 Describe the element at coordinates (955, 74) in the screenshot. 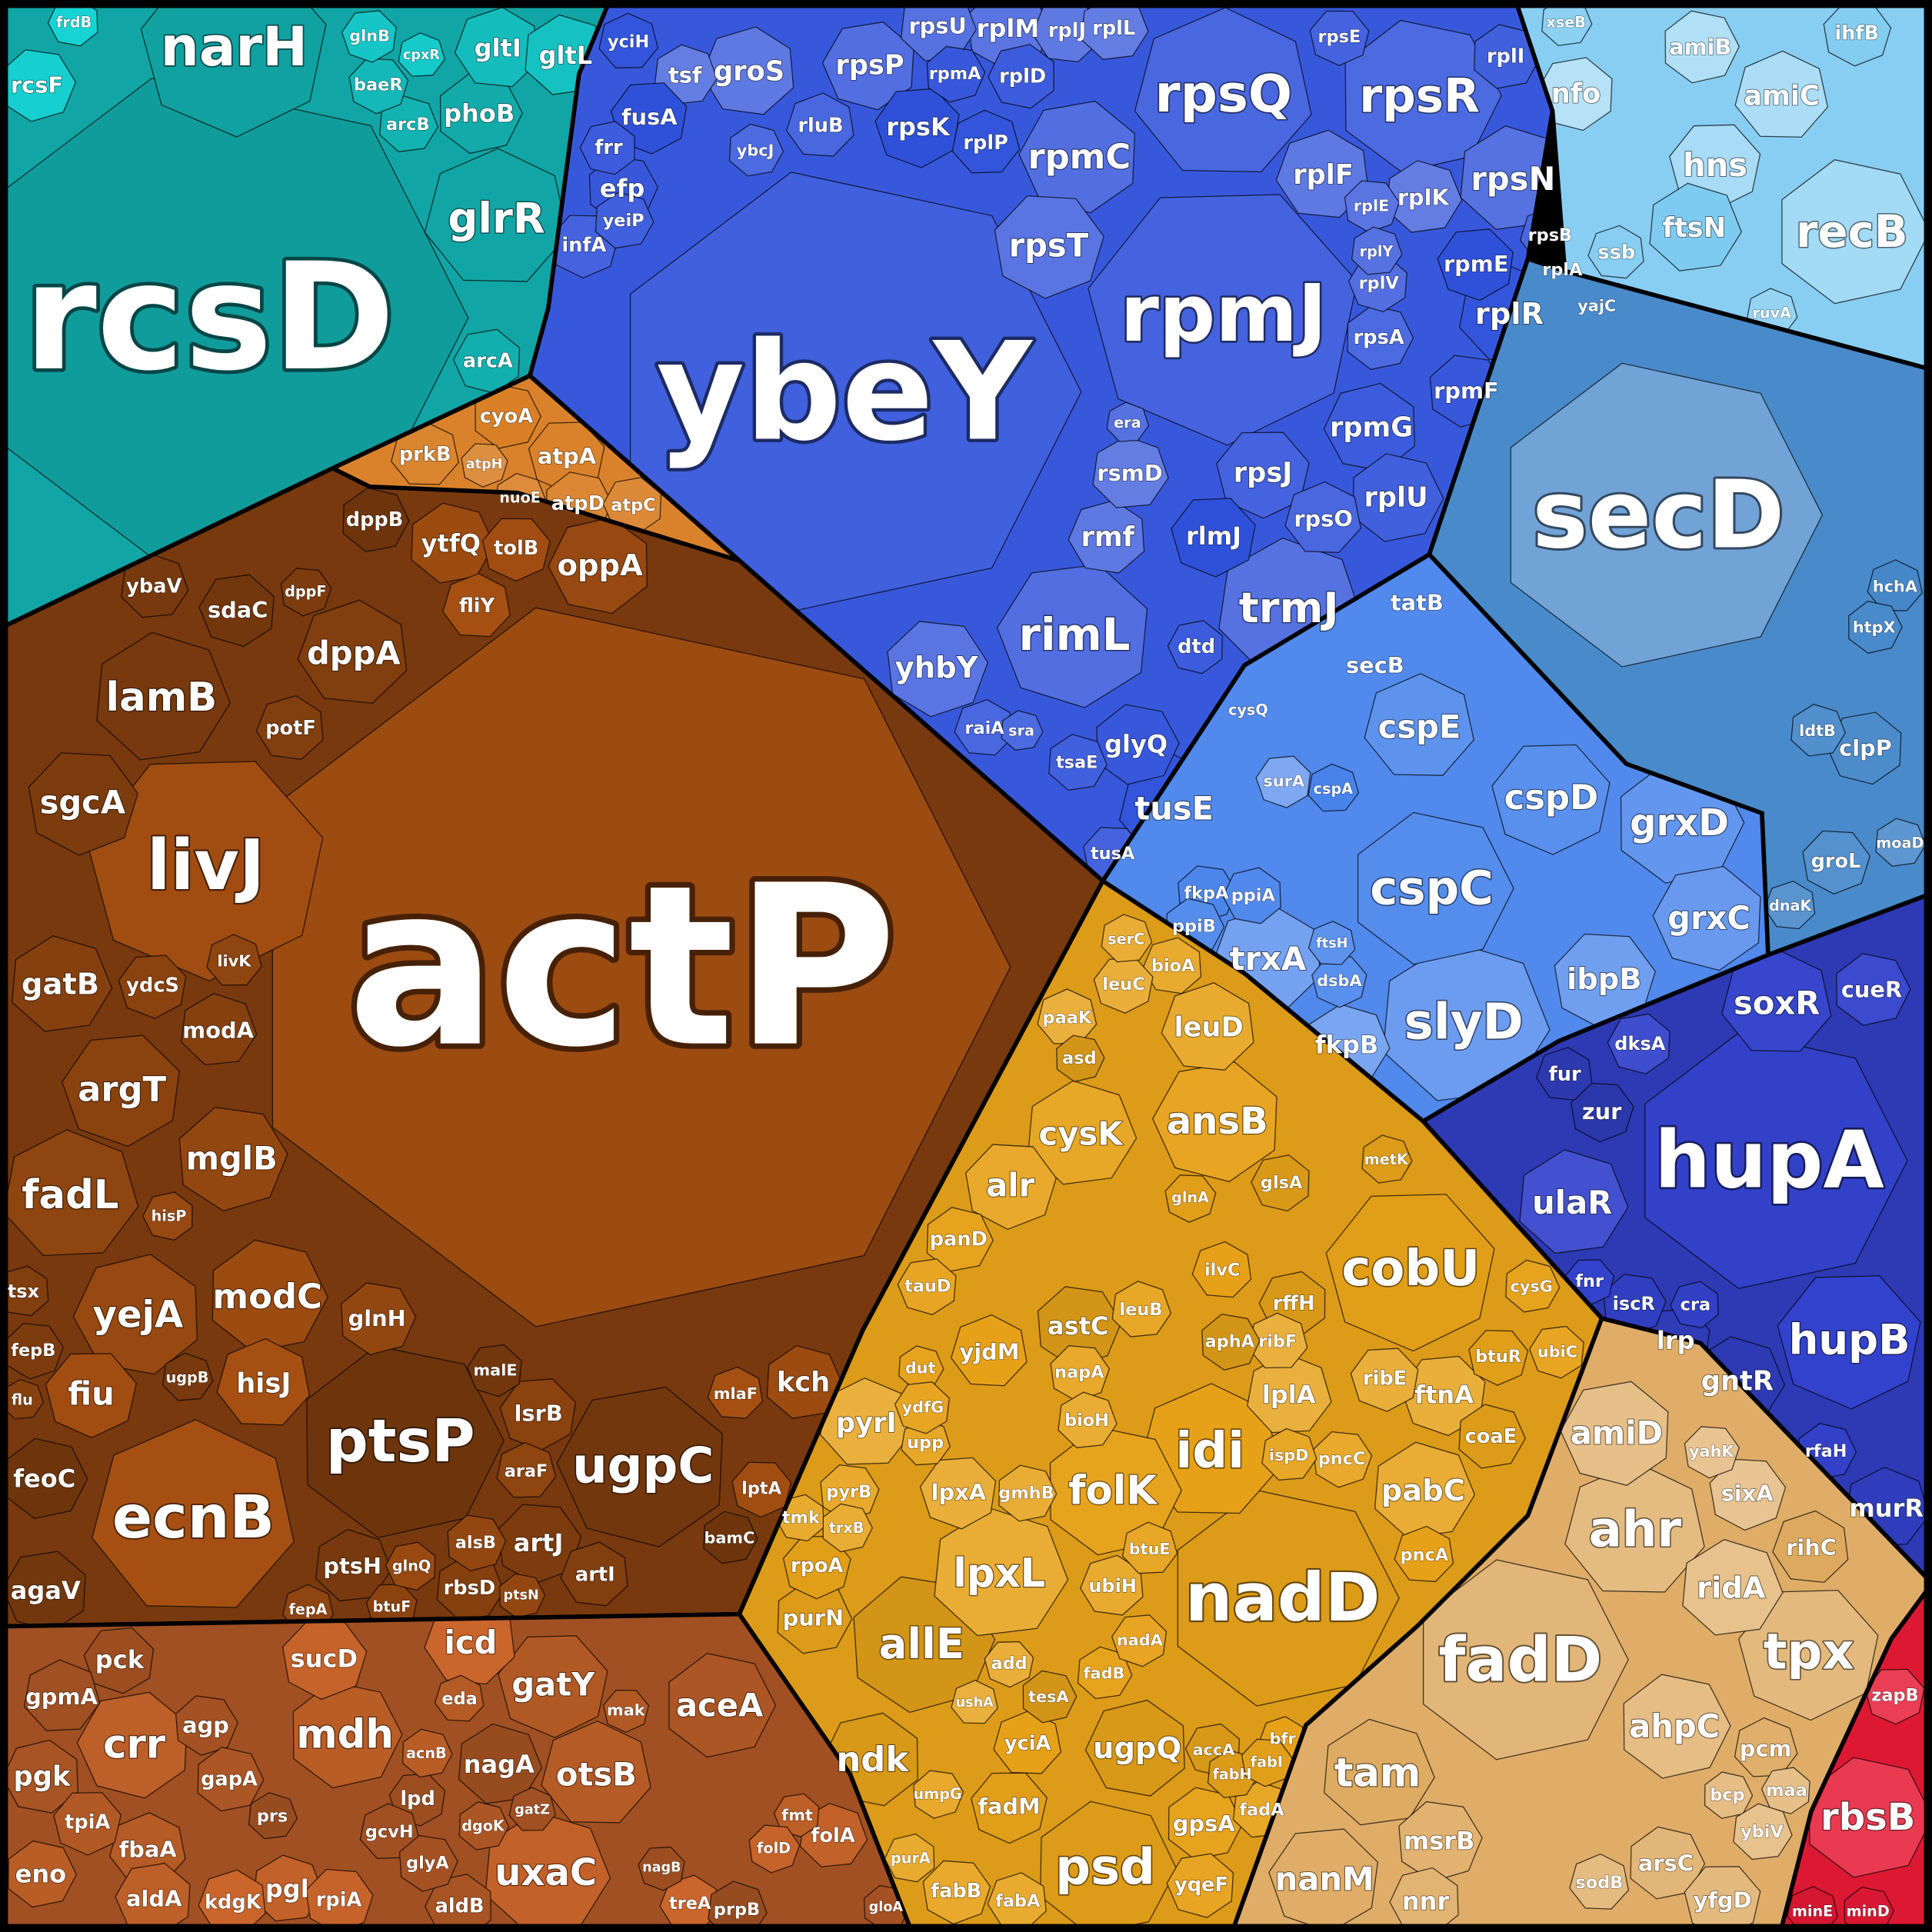

I see `cell-label: rpmA` at that location.